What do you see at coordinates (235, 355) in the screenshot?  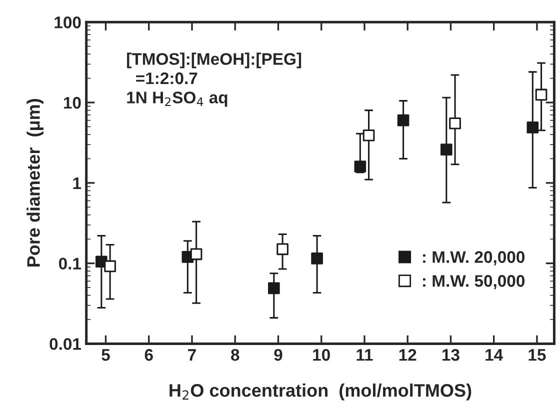 I see `x-tick-label: 8` at bounding box center [235, 355].